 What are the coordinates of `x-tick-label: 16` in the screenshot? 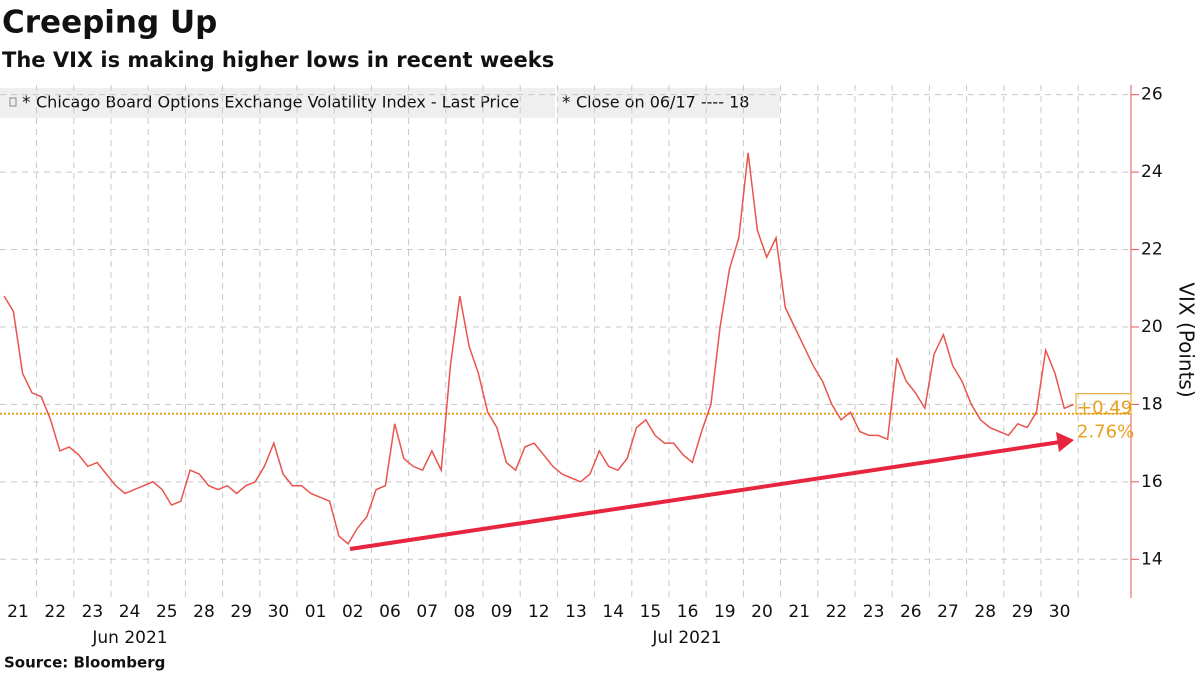 It's located at (688, 612).